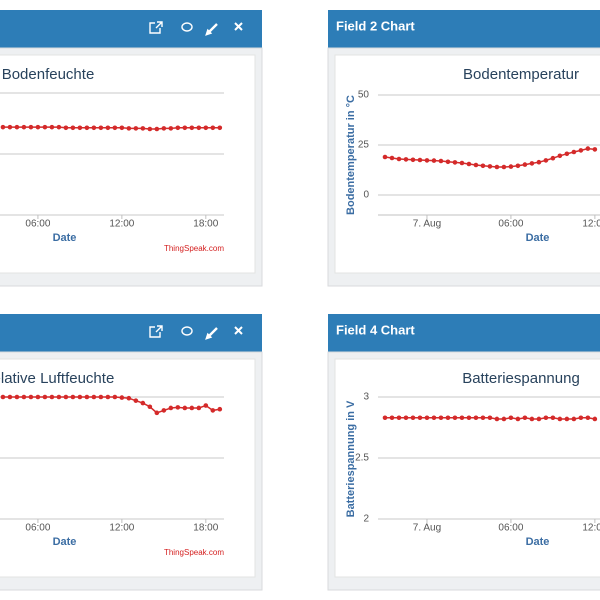 The image size is (600, 600). I want to click on y-tick-label: 0, so click(366, 195).